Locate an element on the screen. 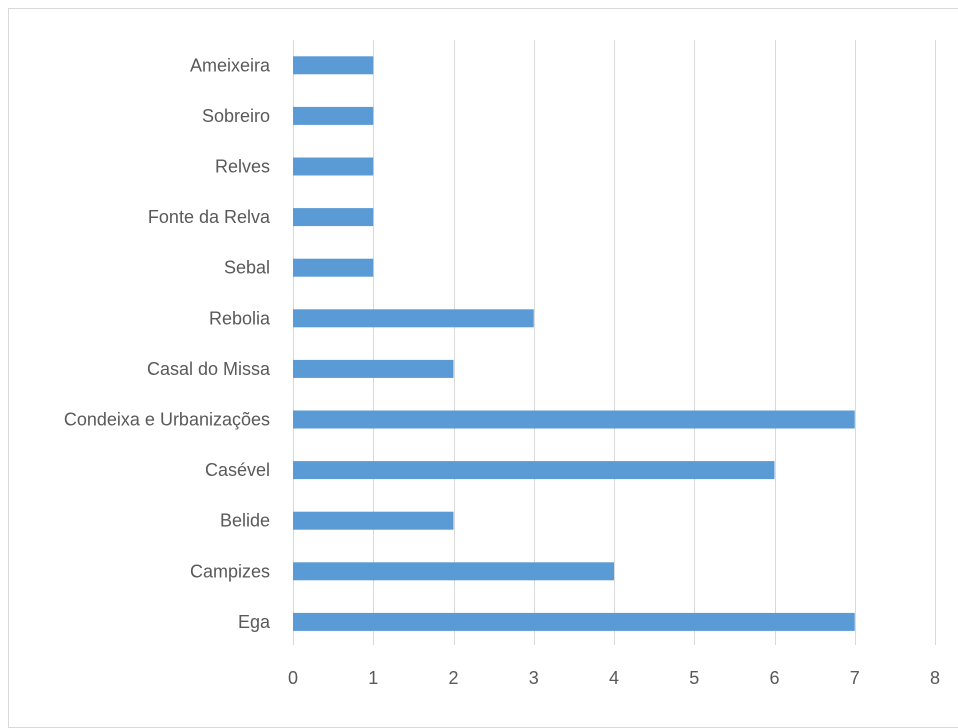  category-label-10: Belide is located at coordinates (245, 521).